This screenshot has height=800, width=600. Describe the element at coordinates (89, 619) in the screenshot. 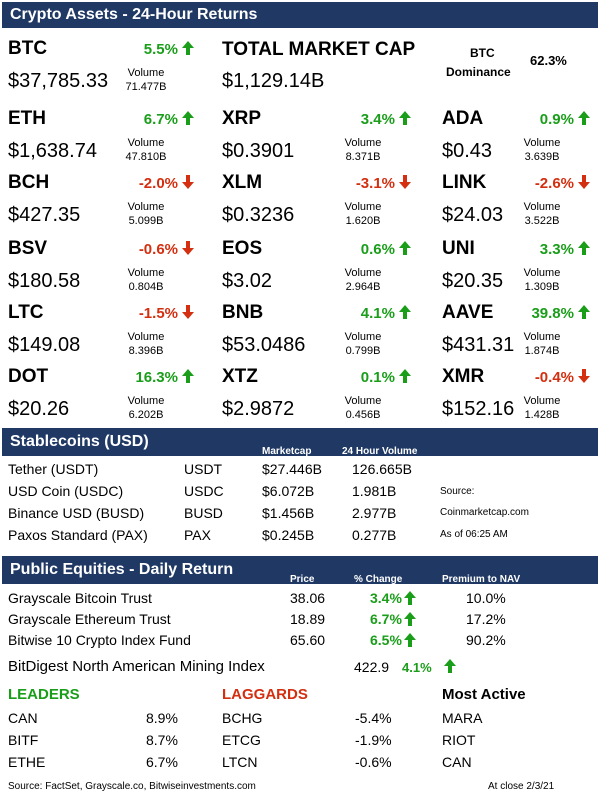

I see `equity-name: Grayscale Ethereum Trust` at that location.